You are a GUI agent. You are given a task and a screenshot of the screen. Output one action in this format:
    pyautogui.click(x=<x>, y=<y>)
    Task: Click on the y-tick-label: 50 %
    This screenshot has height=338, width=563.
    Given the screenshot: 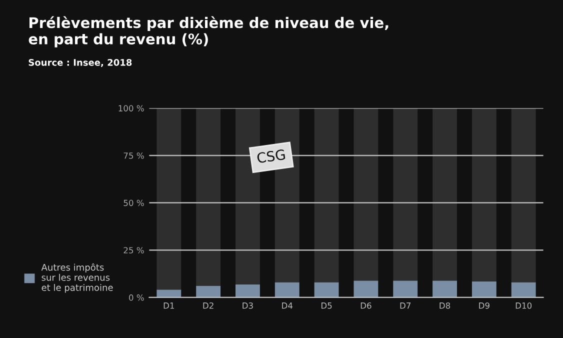 What is the action you would take?
    pyautogui.click(x=134, y=203)
    